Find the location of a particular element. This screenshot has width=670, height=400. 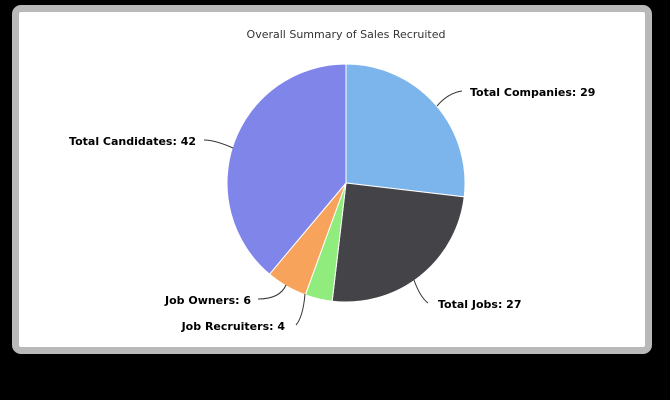

label-job-recruiters: Job Recruiters: 4 is located at coordinates (233, 326).